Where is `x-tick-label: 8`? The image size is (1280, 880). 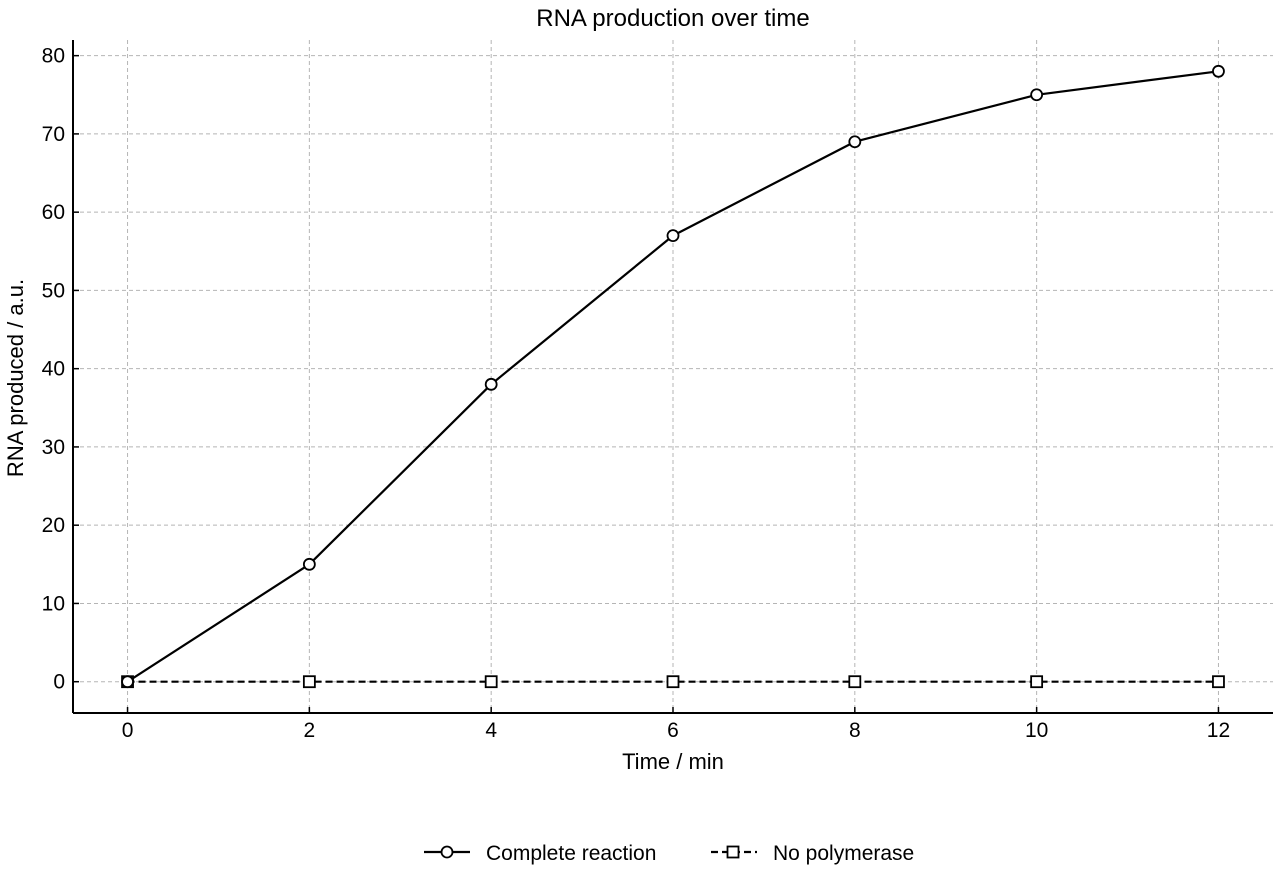
x-tick-label: 8 is located at coordinates (855, 730).